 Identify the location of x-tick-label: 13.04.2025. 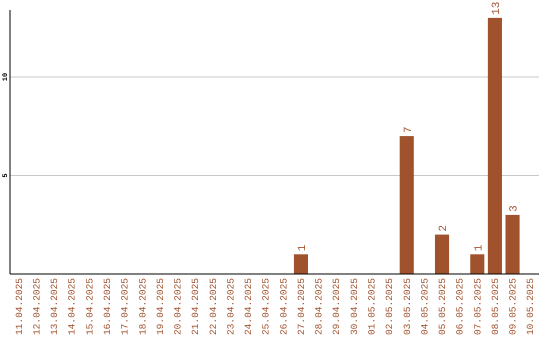
(54, 307).